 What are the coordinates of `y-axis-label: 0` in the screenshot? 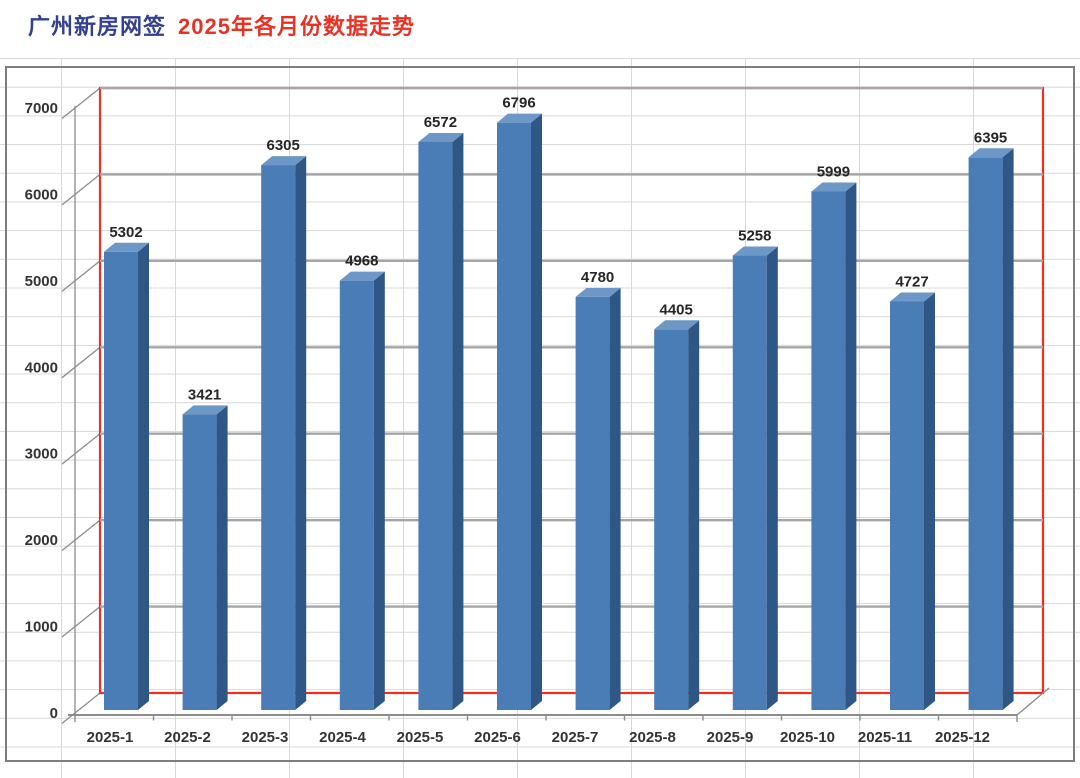 It's located at (54, 713).